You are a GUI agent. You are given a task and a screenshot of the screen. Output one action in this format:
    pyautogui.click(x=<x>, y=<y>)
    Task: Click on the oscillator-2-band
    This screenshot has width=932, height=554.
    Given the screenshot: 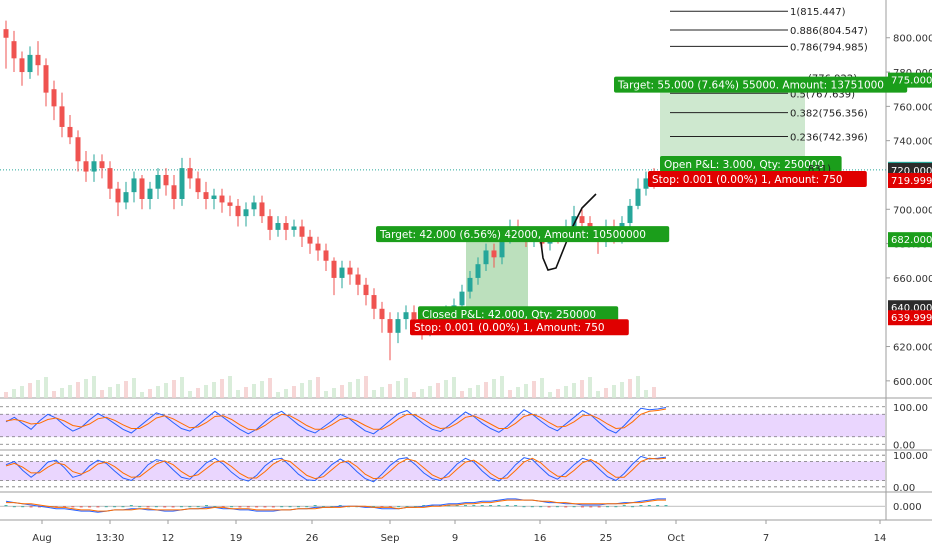 What is the action you would take?
    pyautogui.click(x=442, y=471)
    